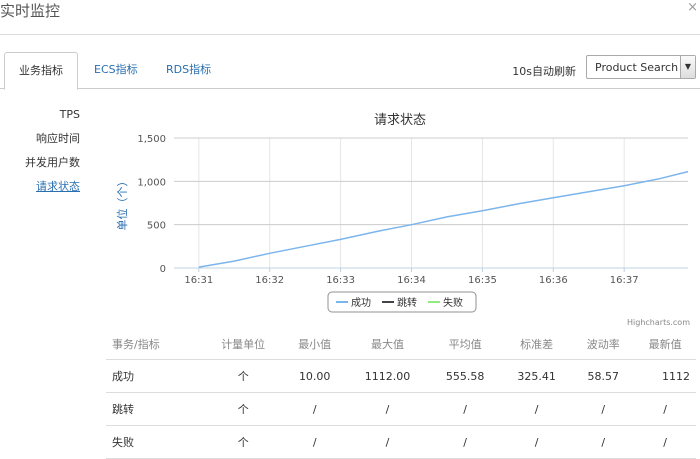  I want to click on x-tick-label: 16:34, so click(411, 280).